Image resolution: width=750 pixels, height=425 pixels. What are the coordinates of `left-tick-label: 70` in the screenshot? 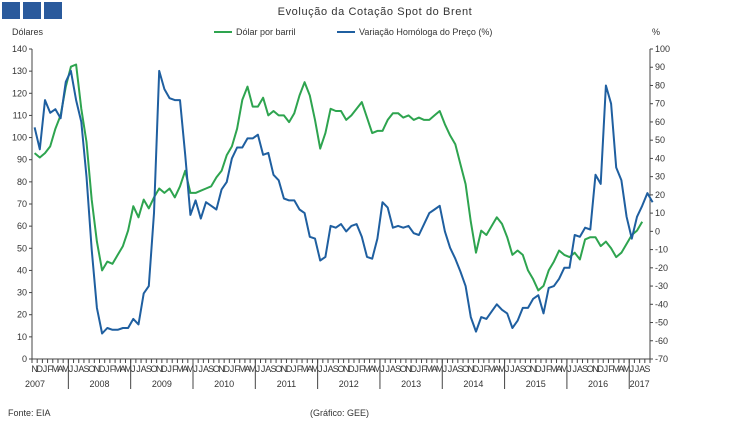 It's located at (22, 204).